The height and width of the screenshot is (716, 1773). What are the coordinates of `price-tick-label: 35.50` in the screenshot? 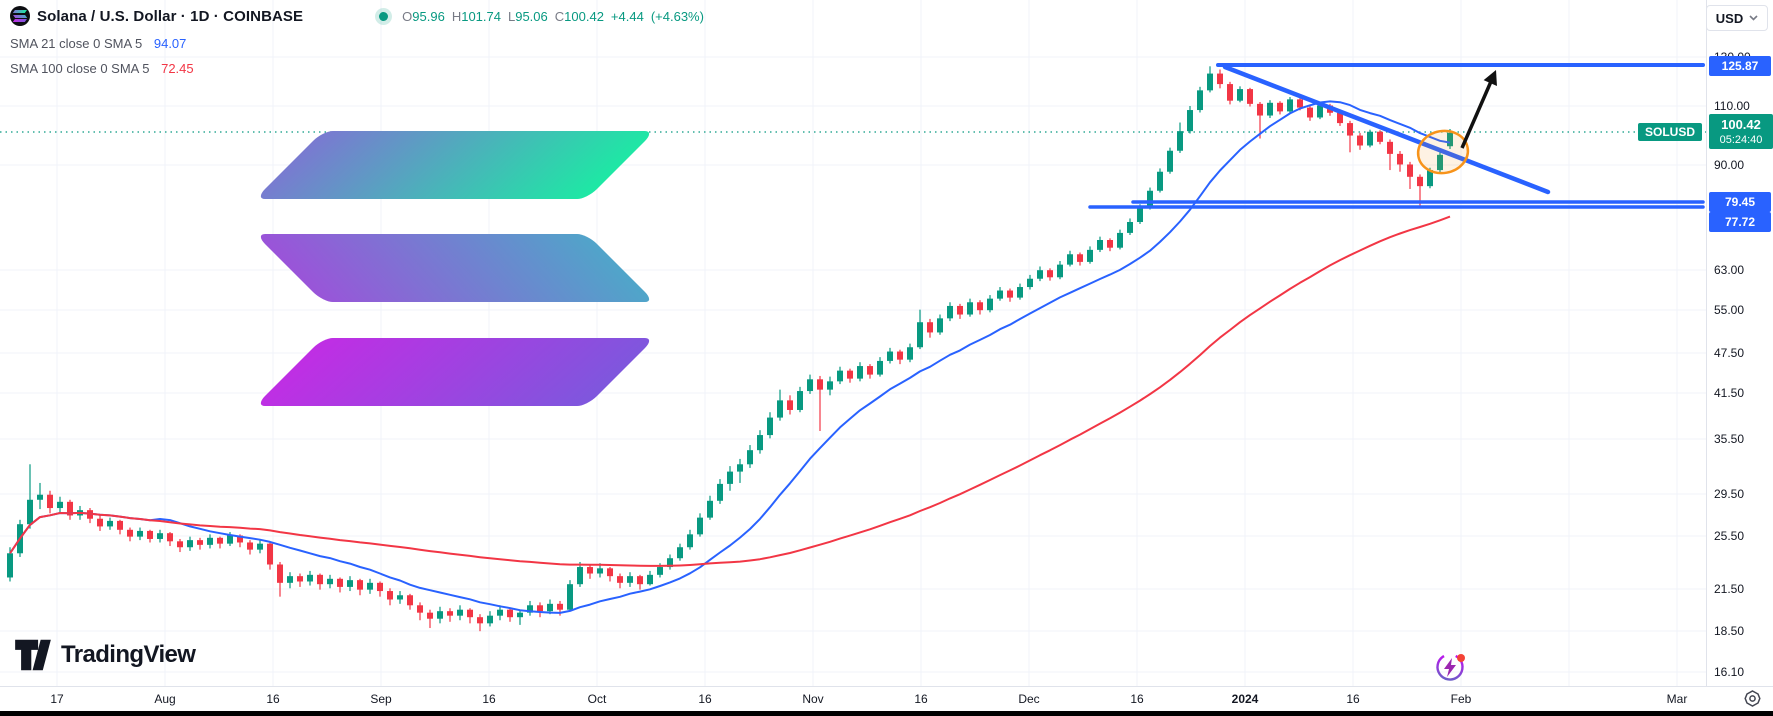 It's located at (1729, 439).